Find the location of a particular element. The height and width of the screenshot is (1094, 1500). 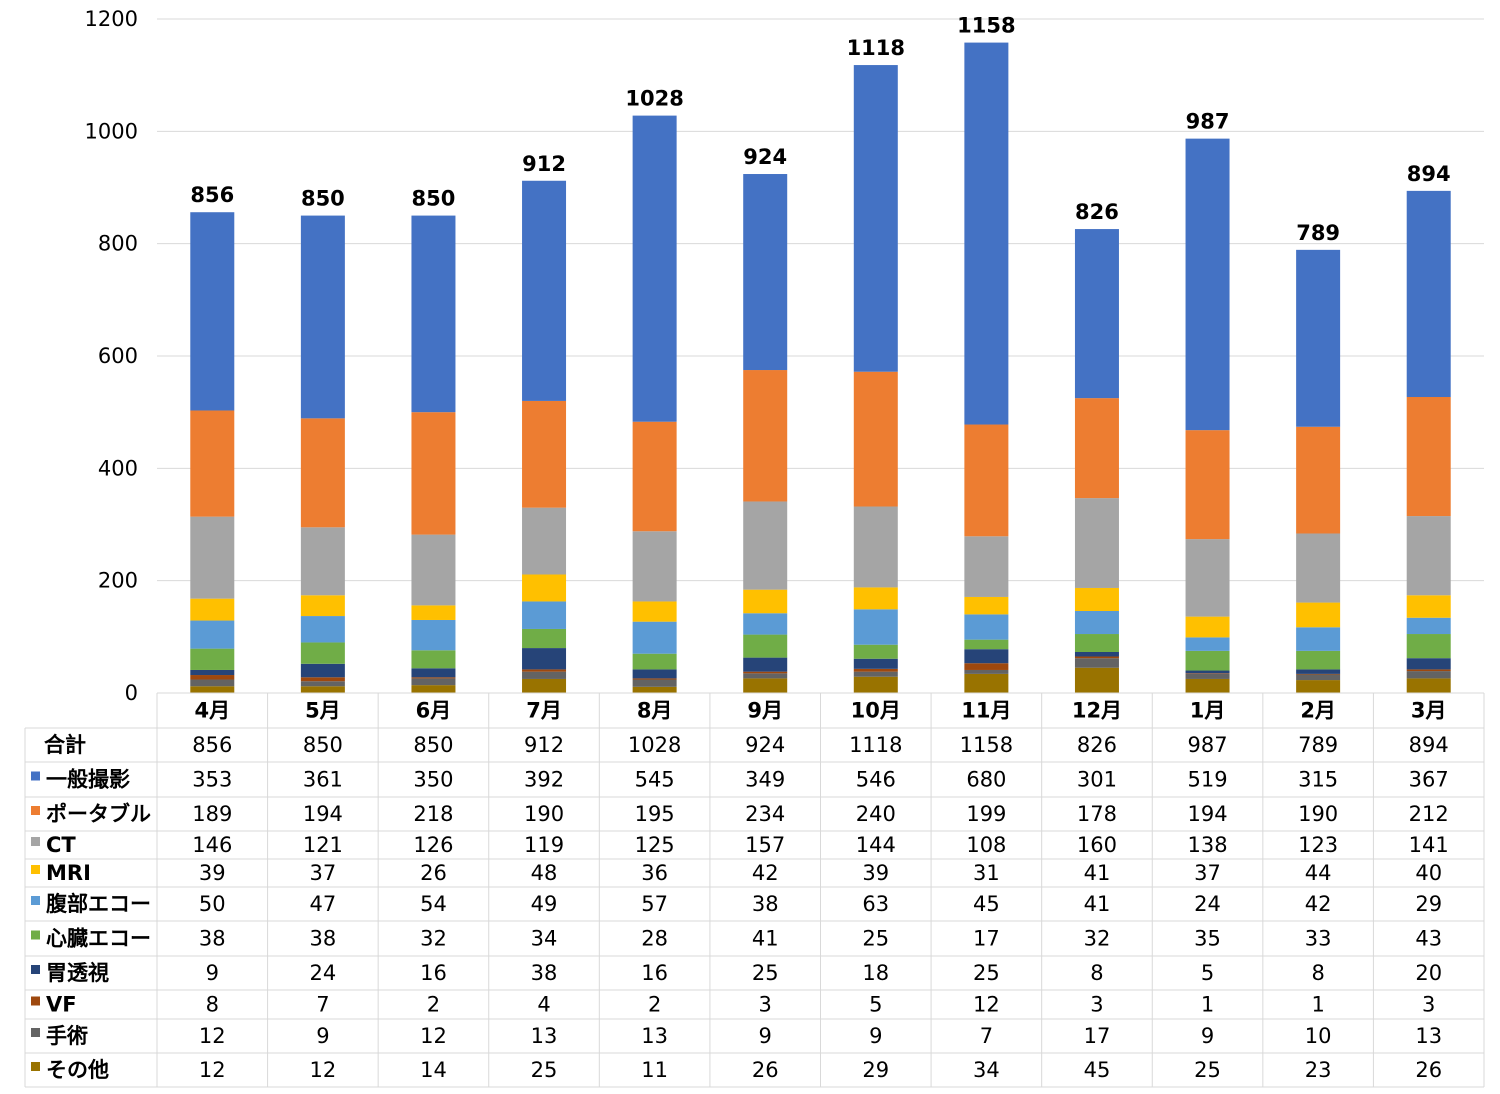

y-tick-label: 1000 is located at coordinates (111, 131).